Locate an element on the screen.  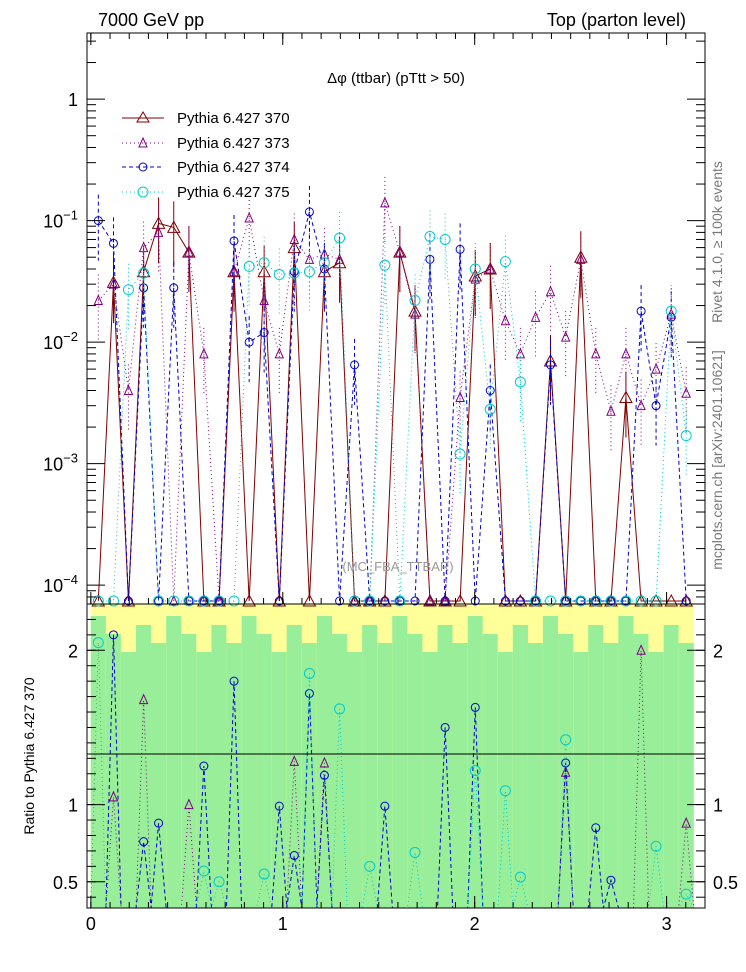
side-label-bottom: mcplots.cern.ch [arXiv:2401.10621] is located at coordinates (717, 459).